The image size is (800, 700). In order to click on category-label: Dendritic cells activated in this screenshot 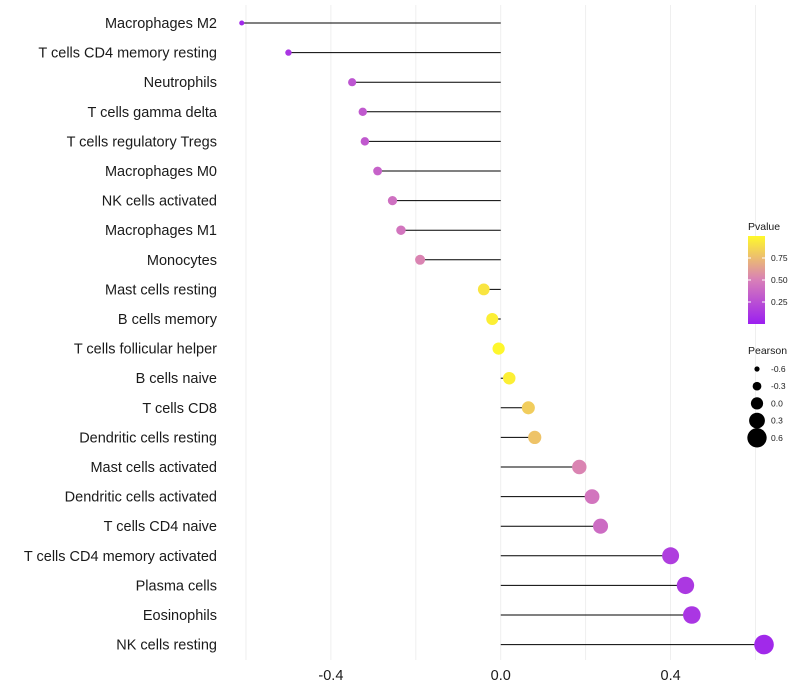, I will do `click(141, 498)`.